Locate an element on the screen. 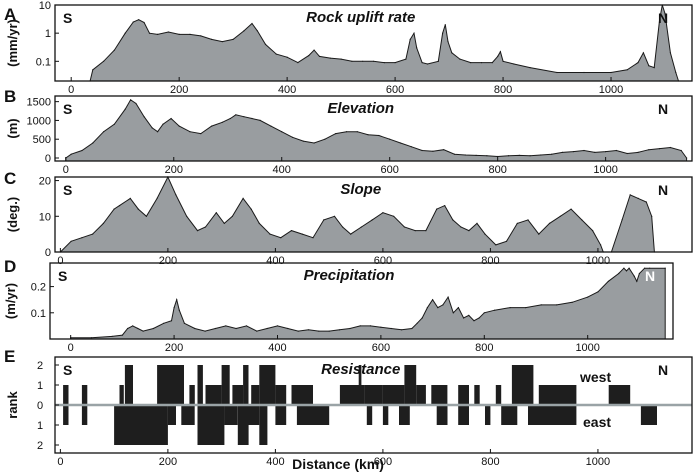 This screenshot has width=696, height=475. x-tick-label: 600 is located at coordinates (390, 170).